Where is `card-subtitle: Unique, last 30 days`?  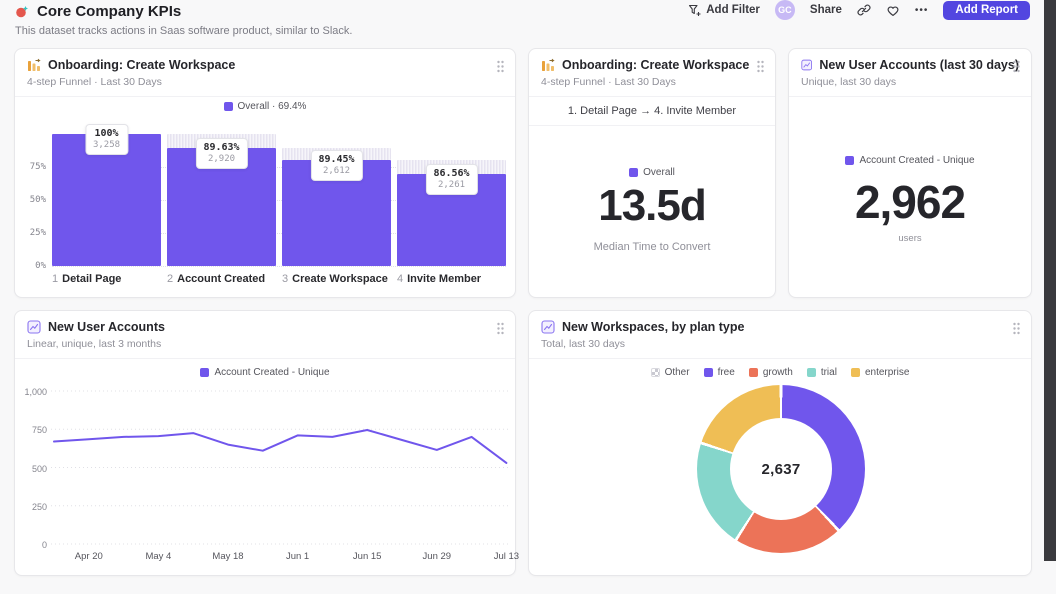 card-subtitle: Unique, last 30 days is located at coordinates (849, 82).